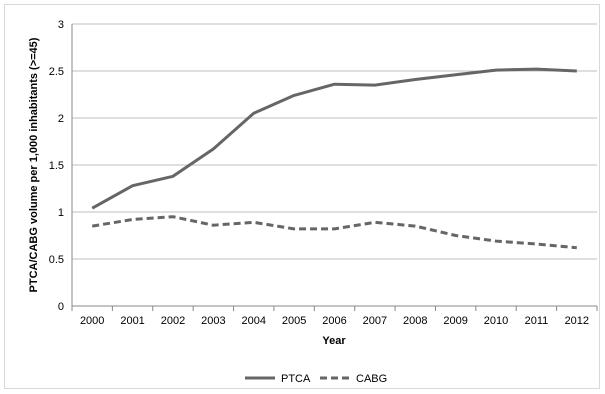 Image resolution: width=605 pixels, height=394 pixels. Describe the element at coordinates (213, 321) in the screenshot. I see `x-tick-label: 2003` at that location.